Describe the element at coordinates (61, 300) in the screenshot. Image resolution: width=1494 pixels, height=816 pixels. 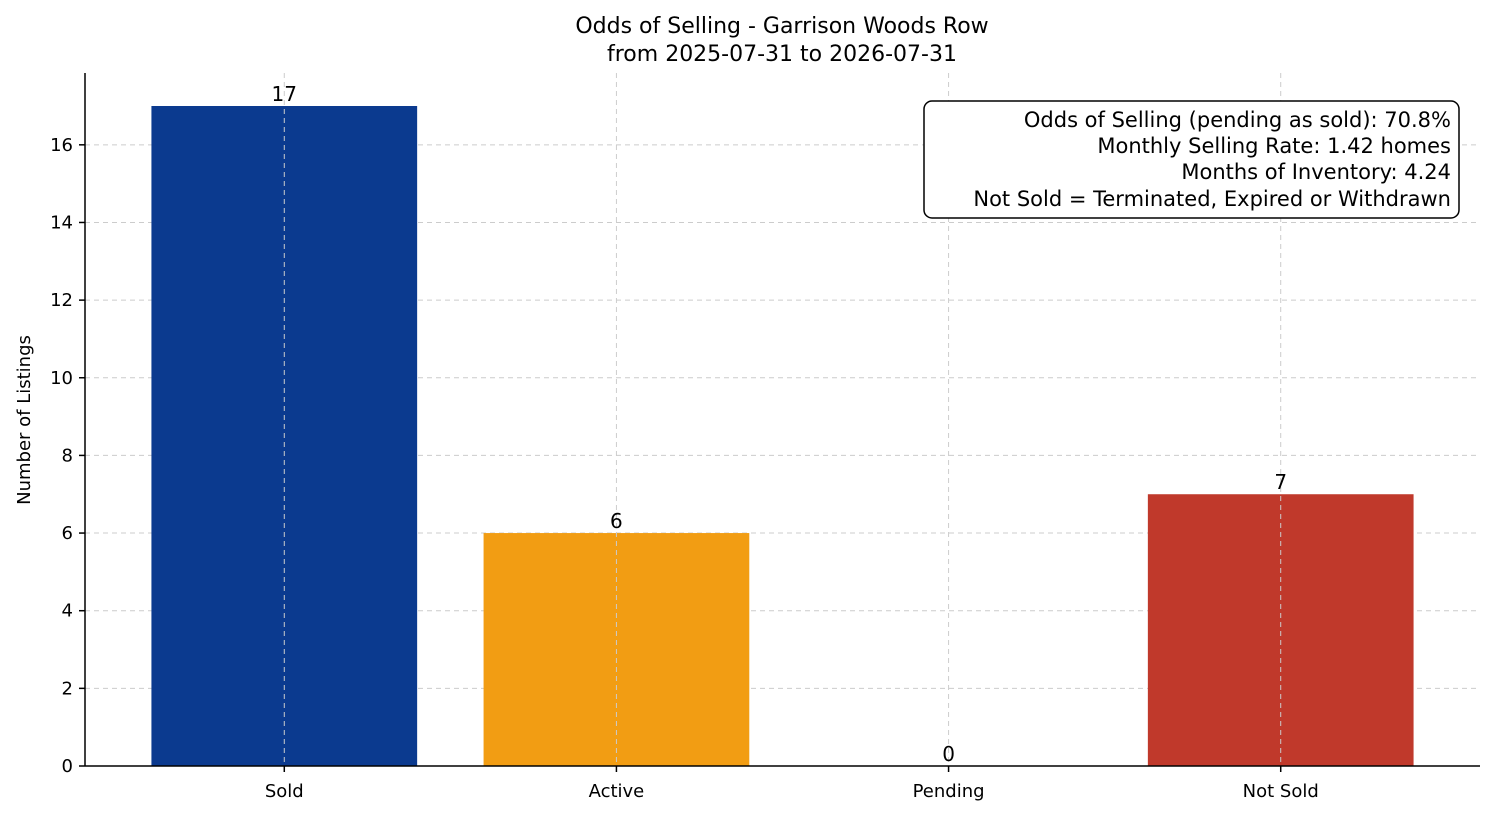
I see `y-tick-label: 12` at that location.